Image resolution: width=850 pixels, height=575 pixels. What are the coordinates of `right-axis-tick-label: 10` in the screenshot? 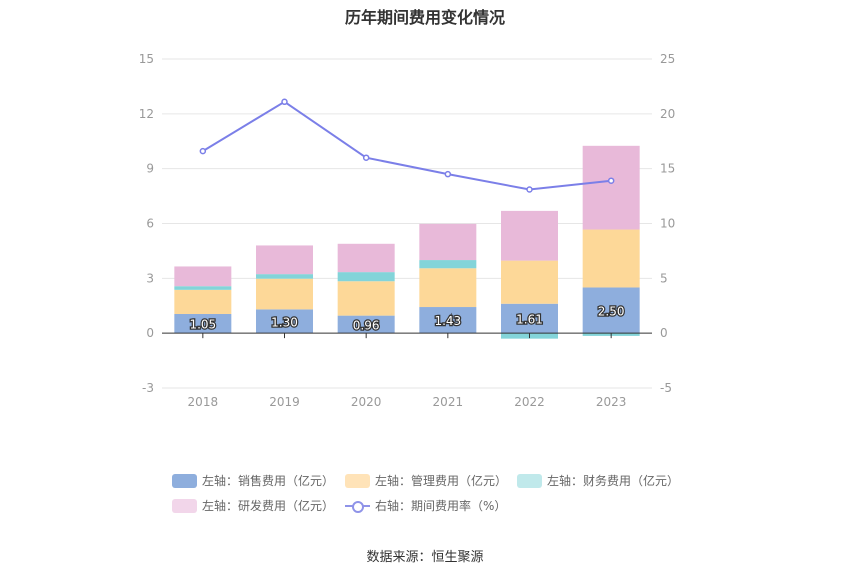 It's located at (667, 224).